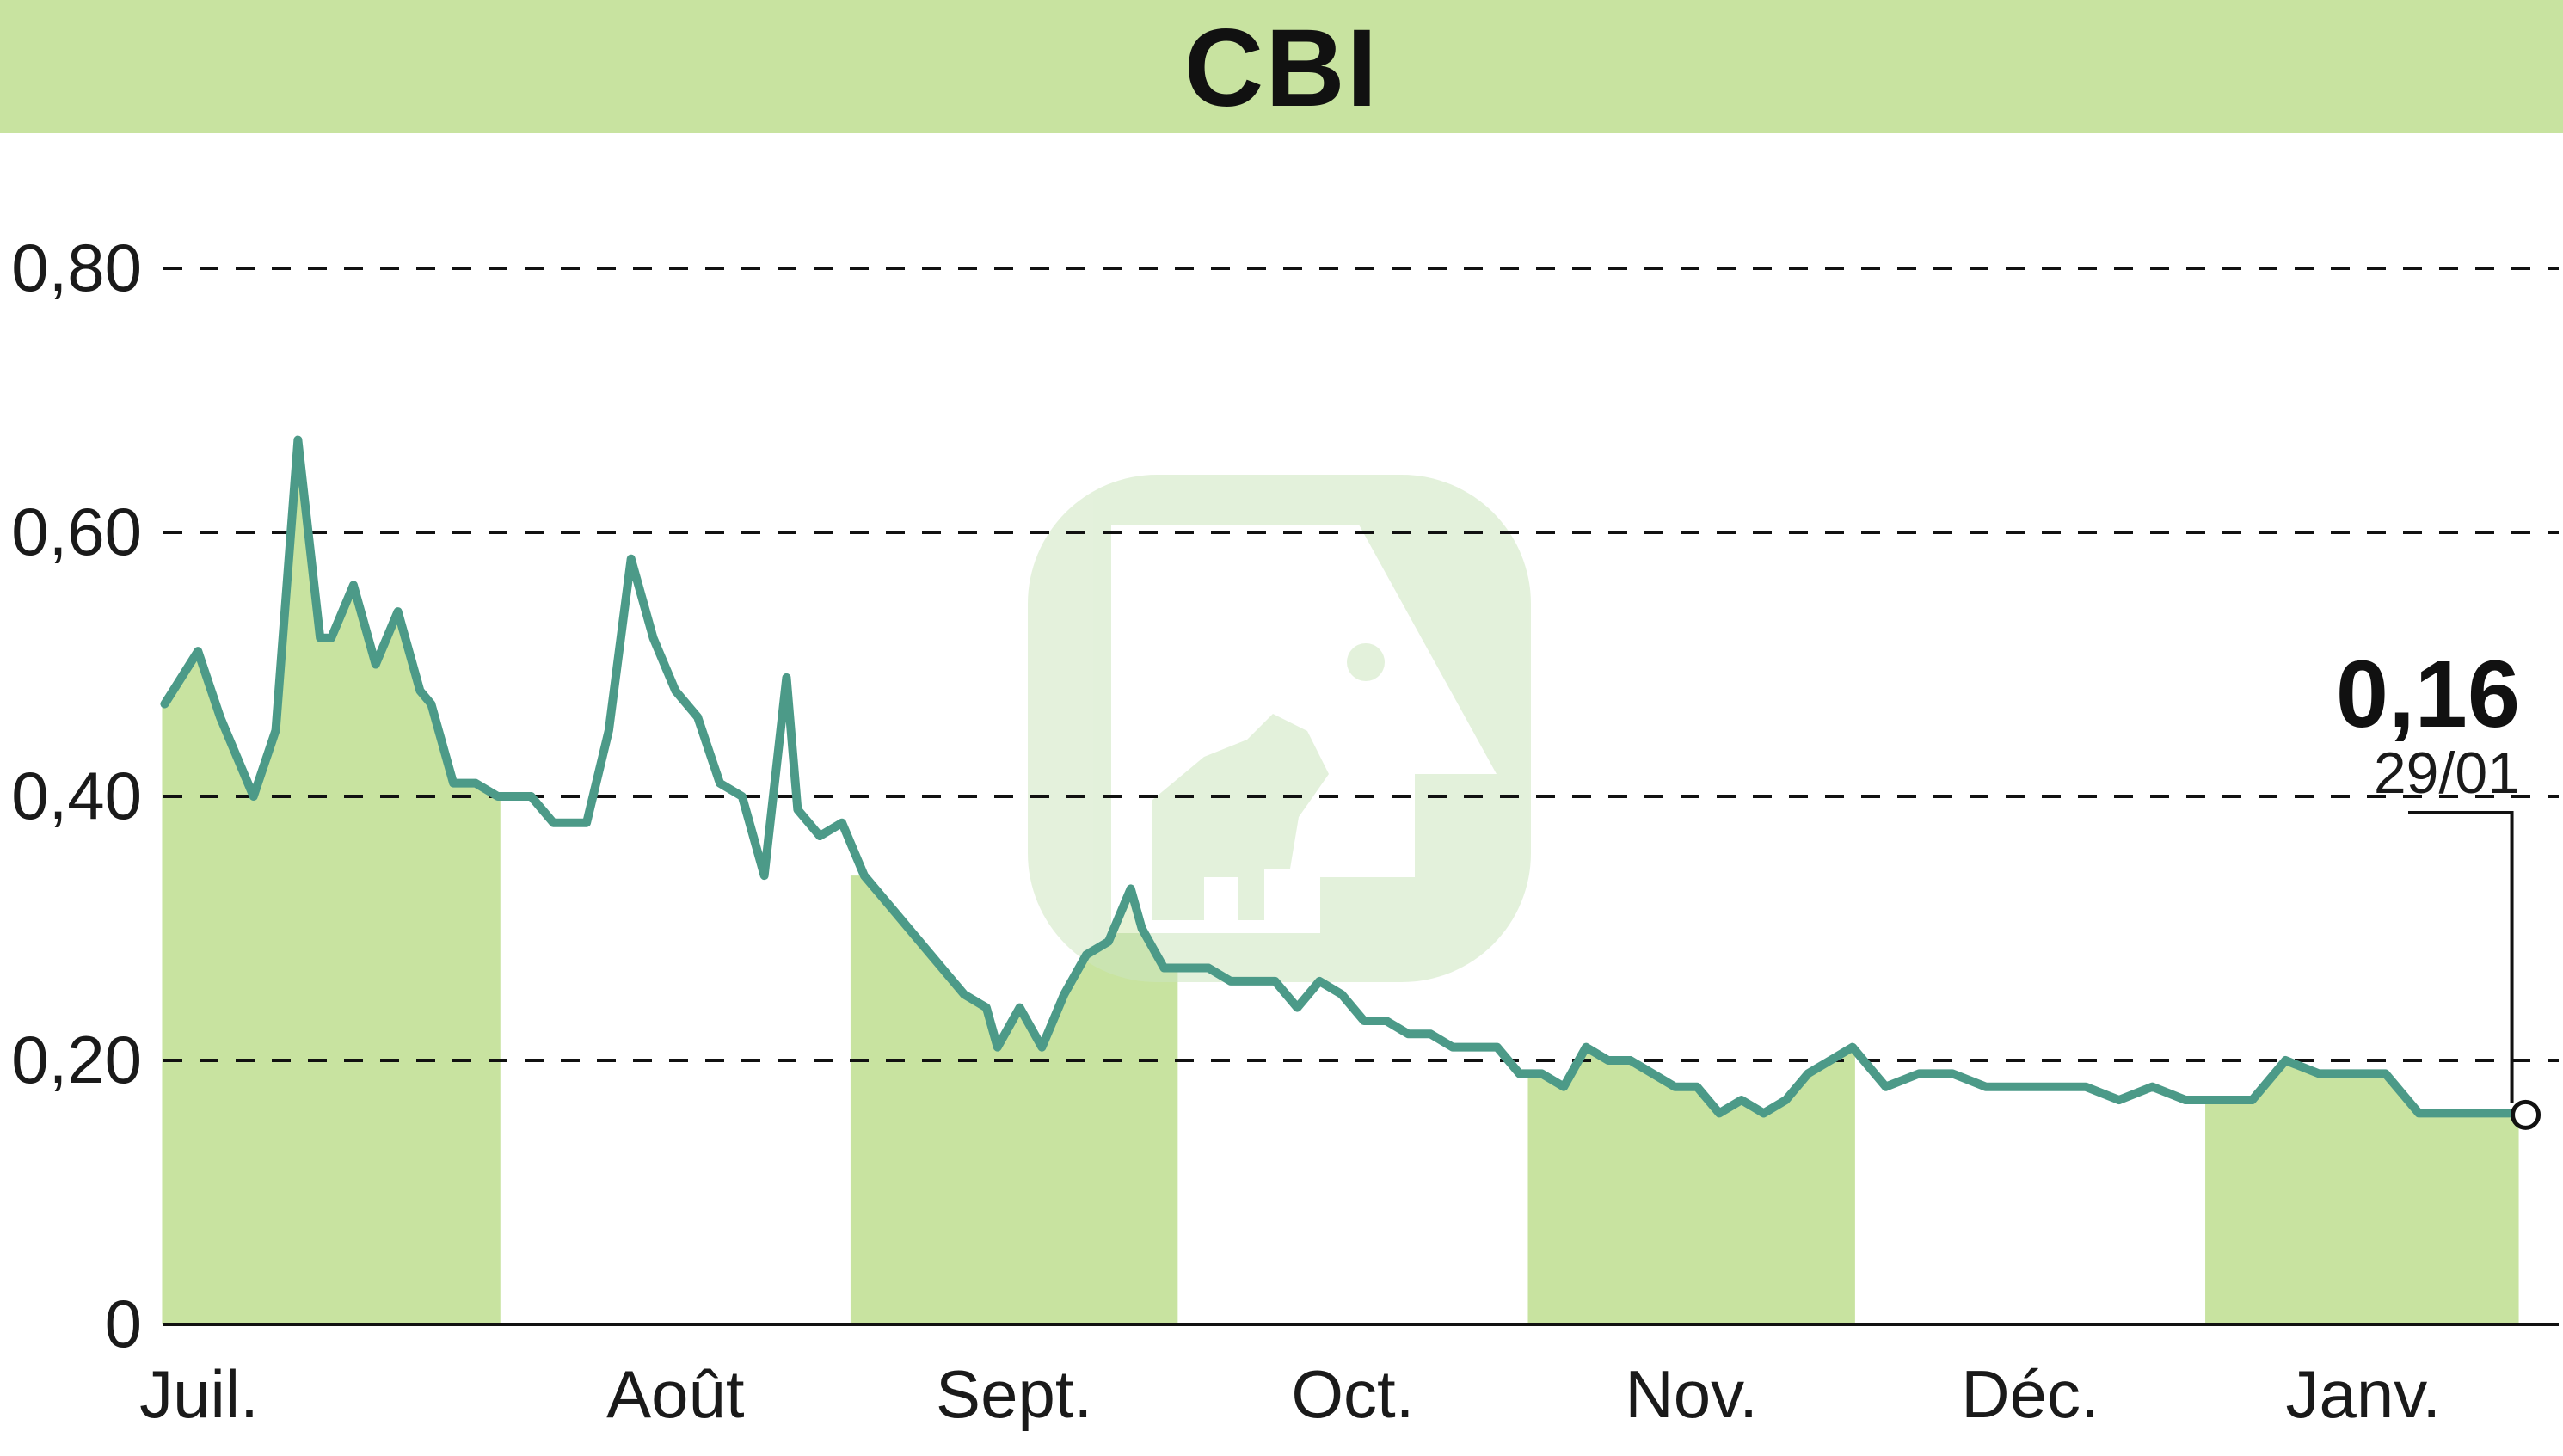 The height and width of the screenshot is (1456, 2563). What do you see at coordinates (2363, 1394) in the screenshot?
I see `month-label-6: Janv.` at bounding box center [2363, 1394].